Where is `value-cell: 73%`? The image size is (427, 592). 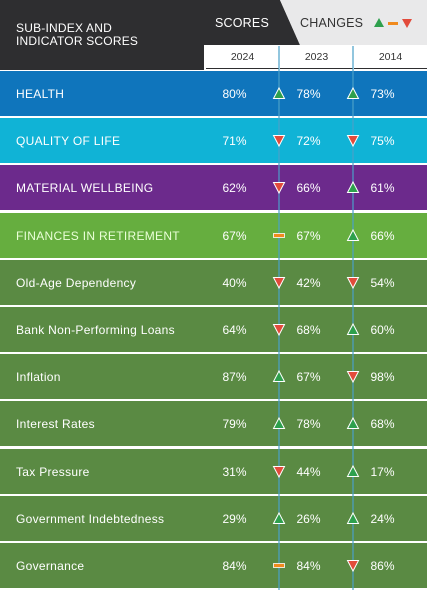
value-cell: 73% is located at coordinates (382, 93).